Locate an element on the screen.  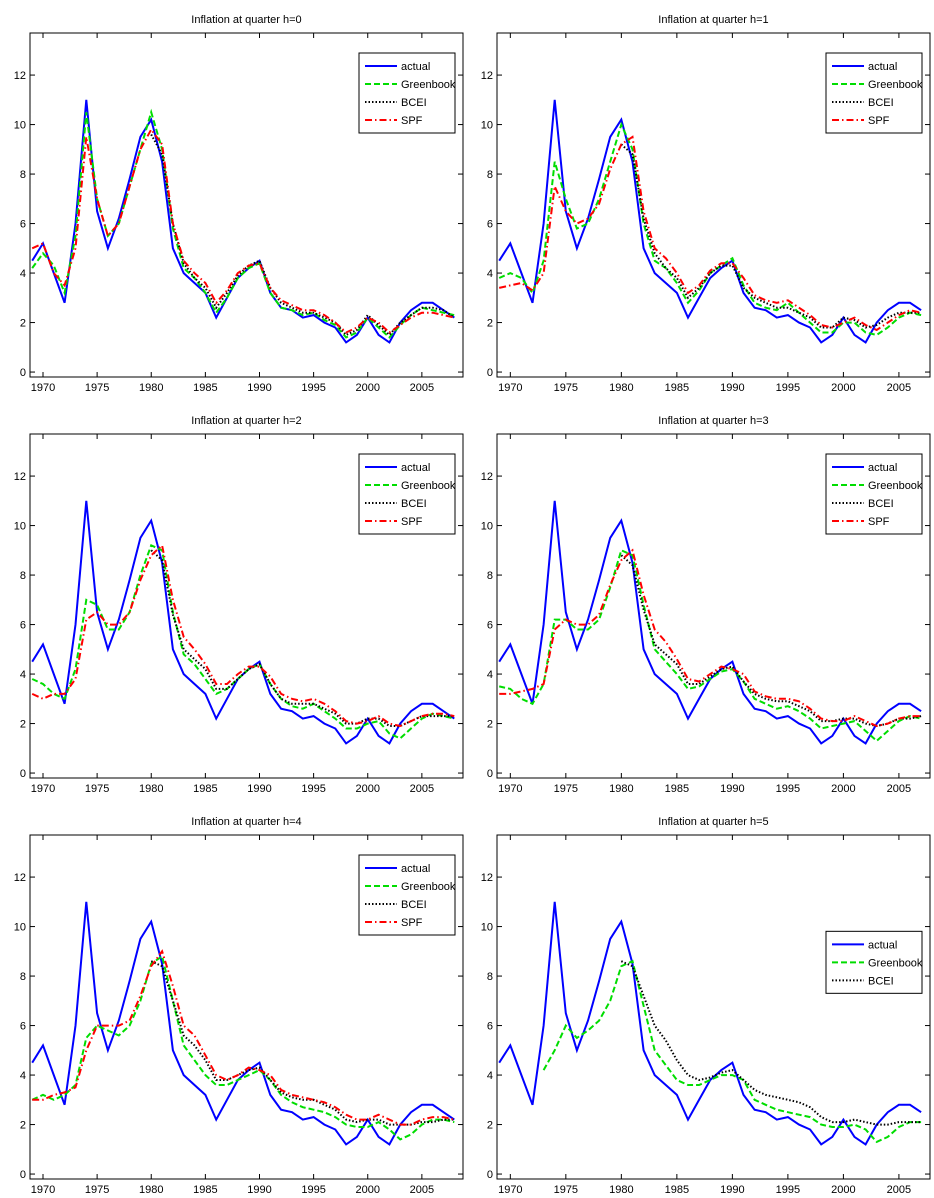
panel-title: Inflation at quarter h=4 is located at coordinates (246, 822).